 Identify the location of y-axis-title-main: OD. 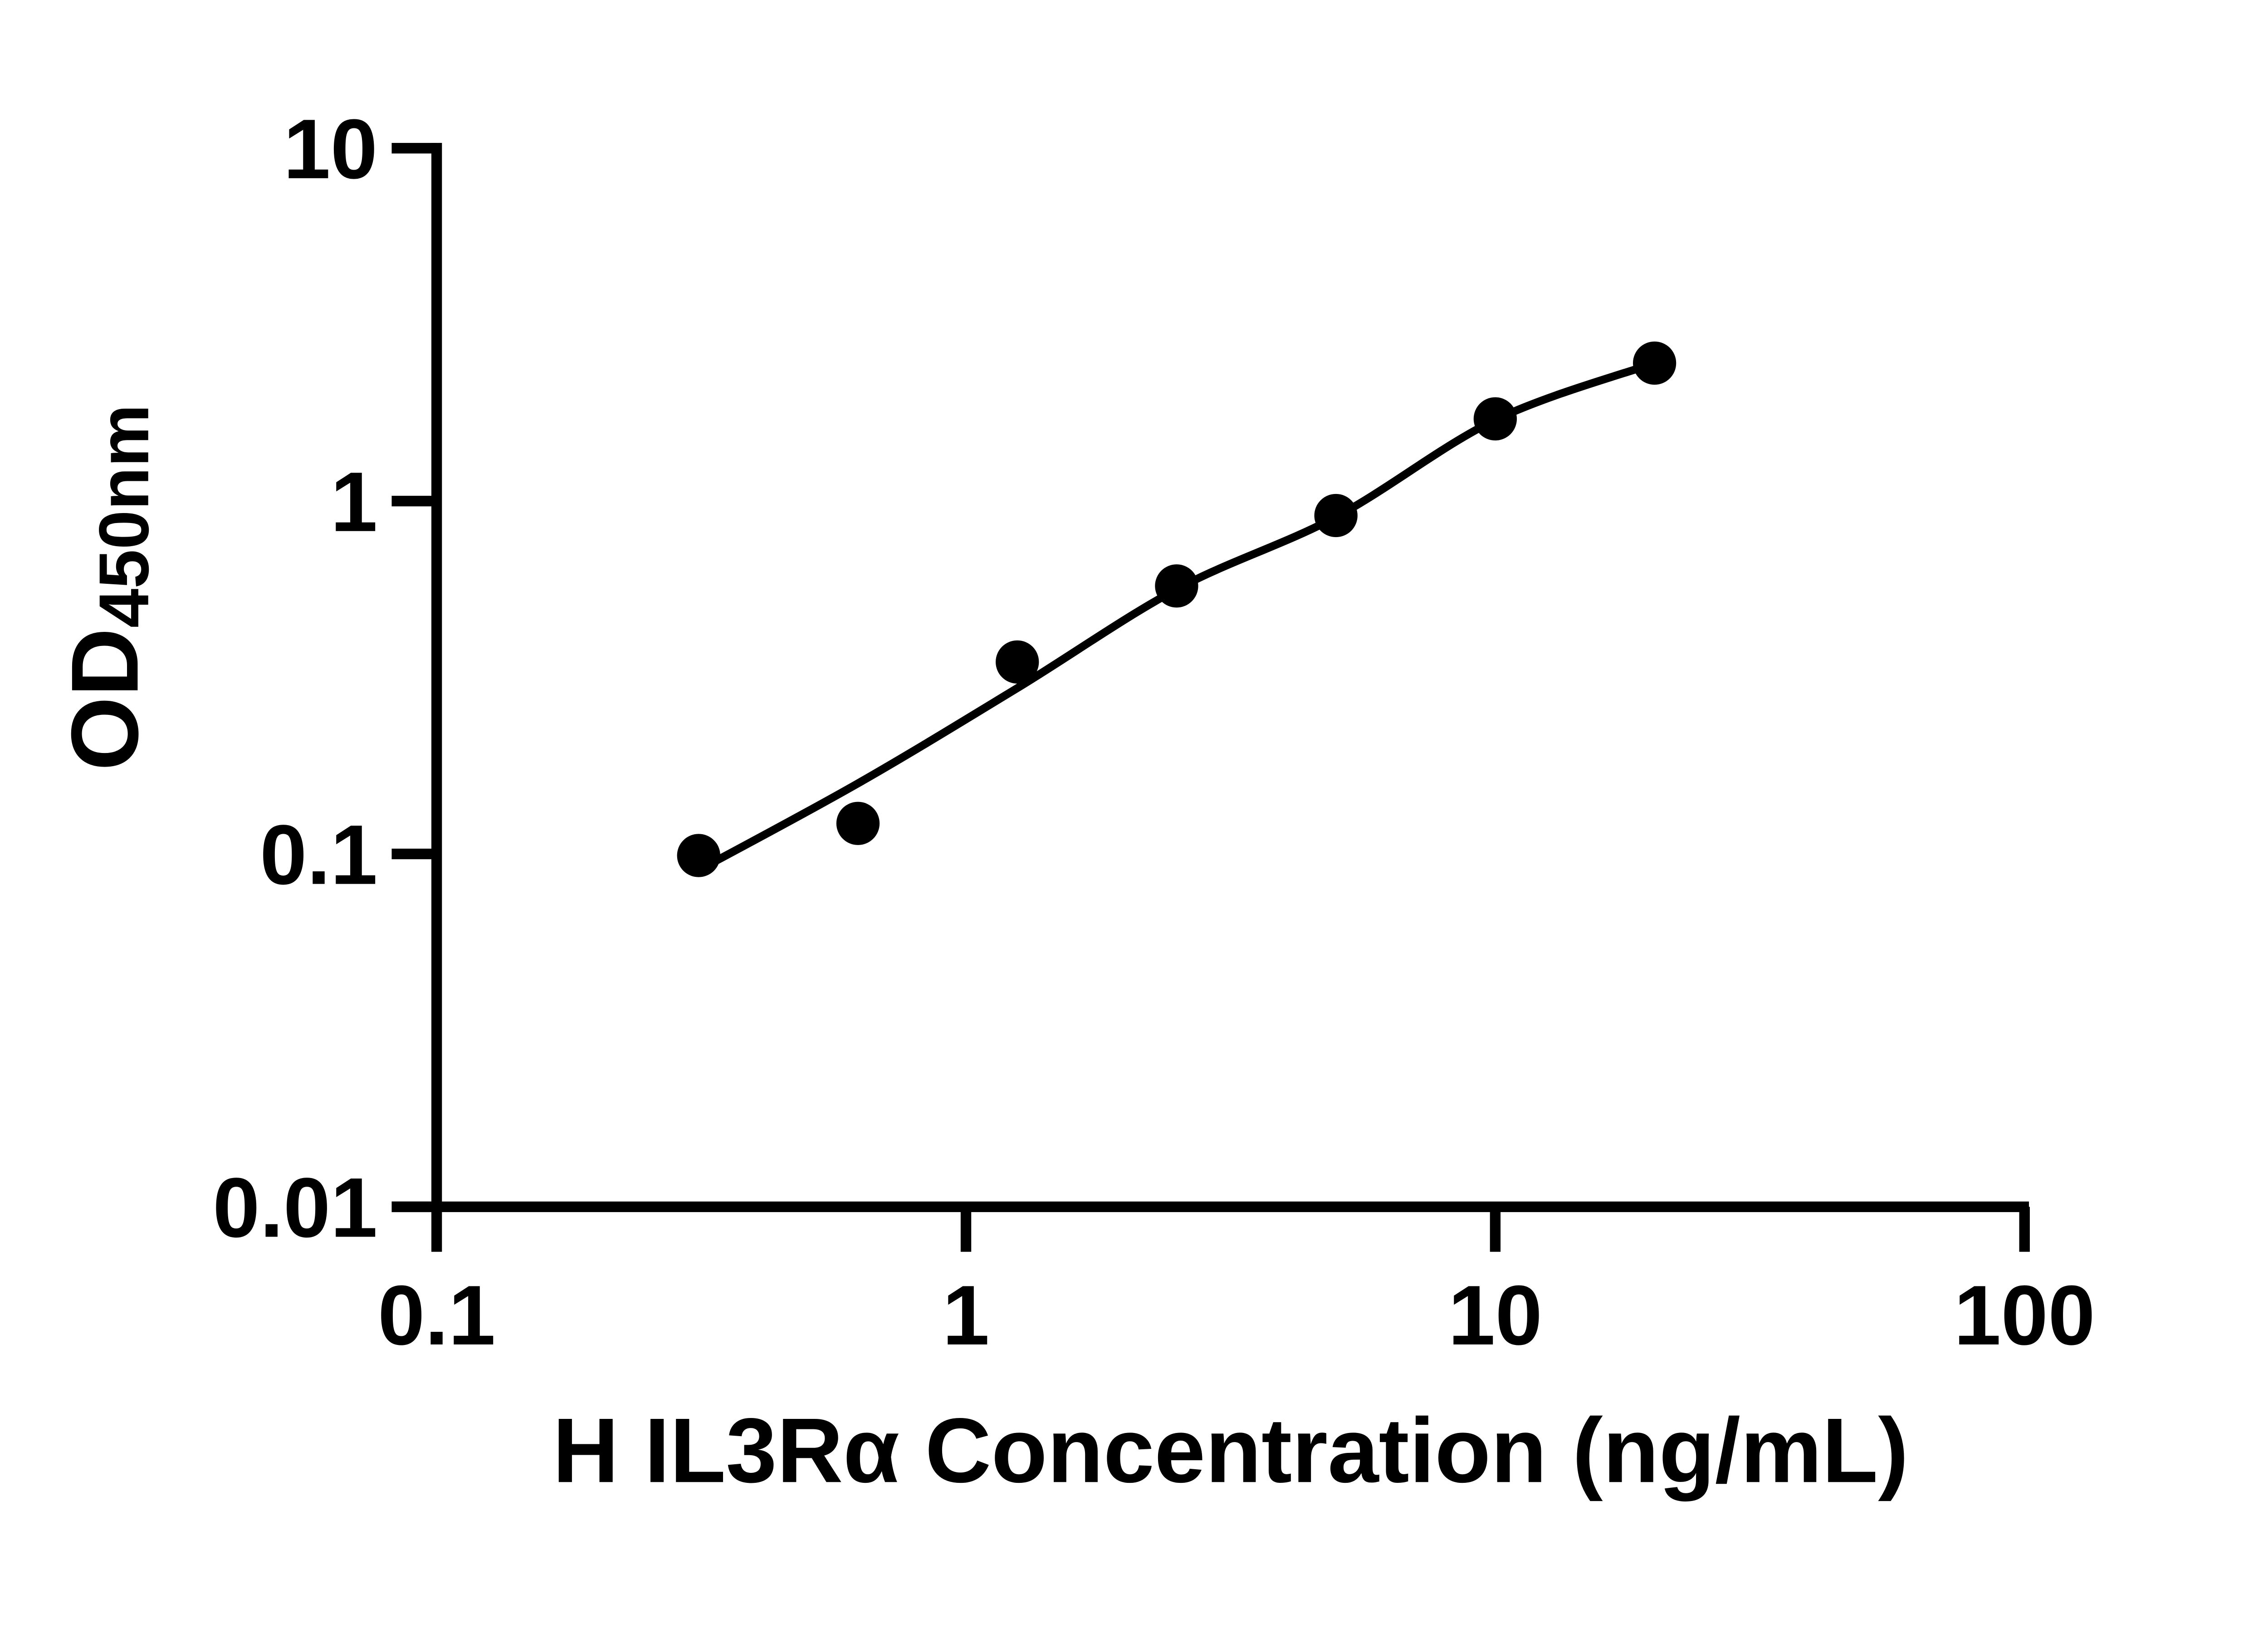
(105, 699).